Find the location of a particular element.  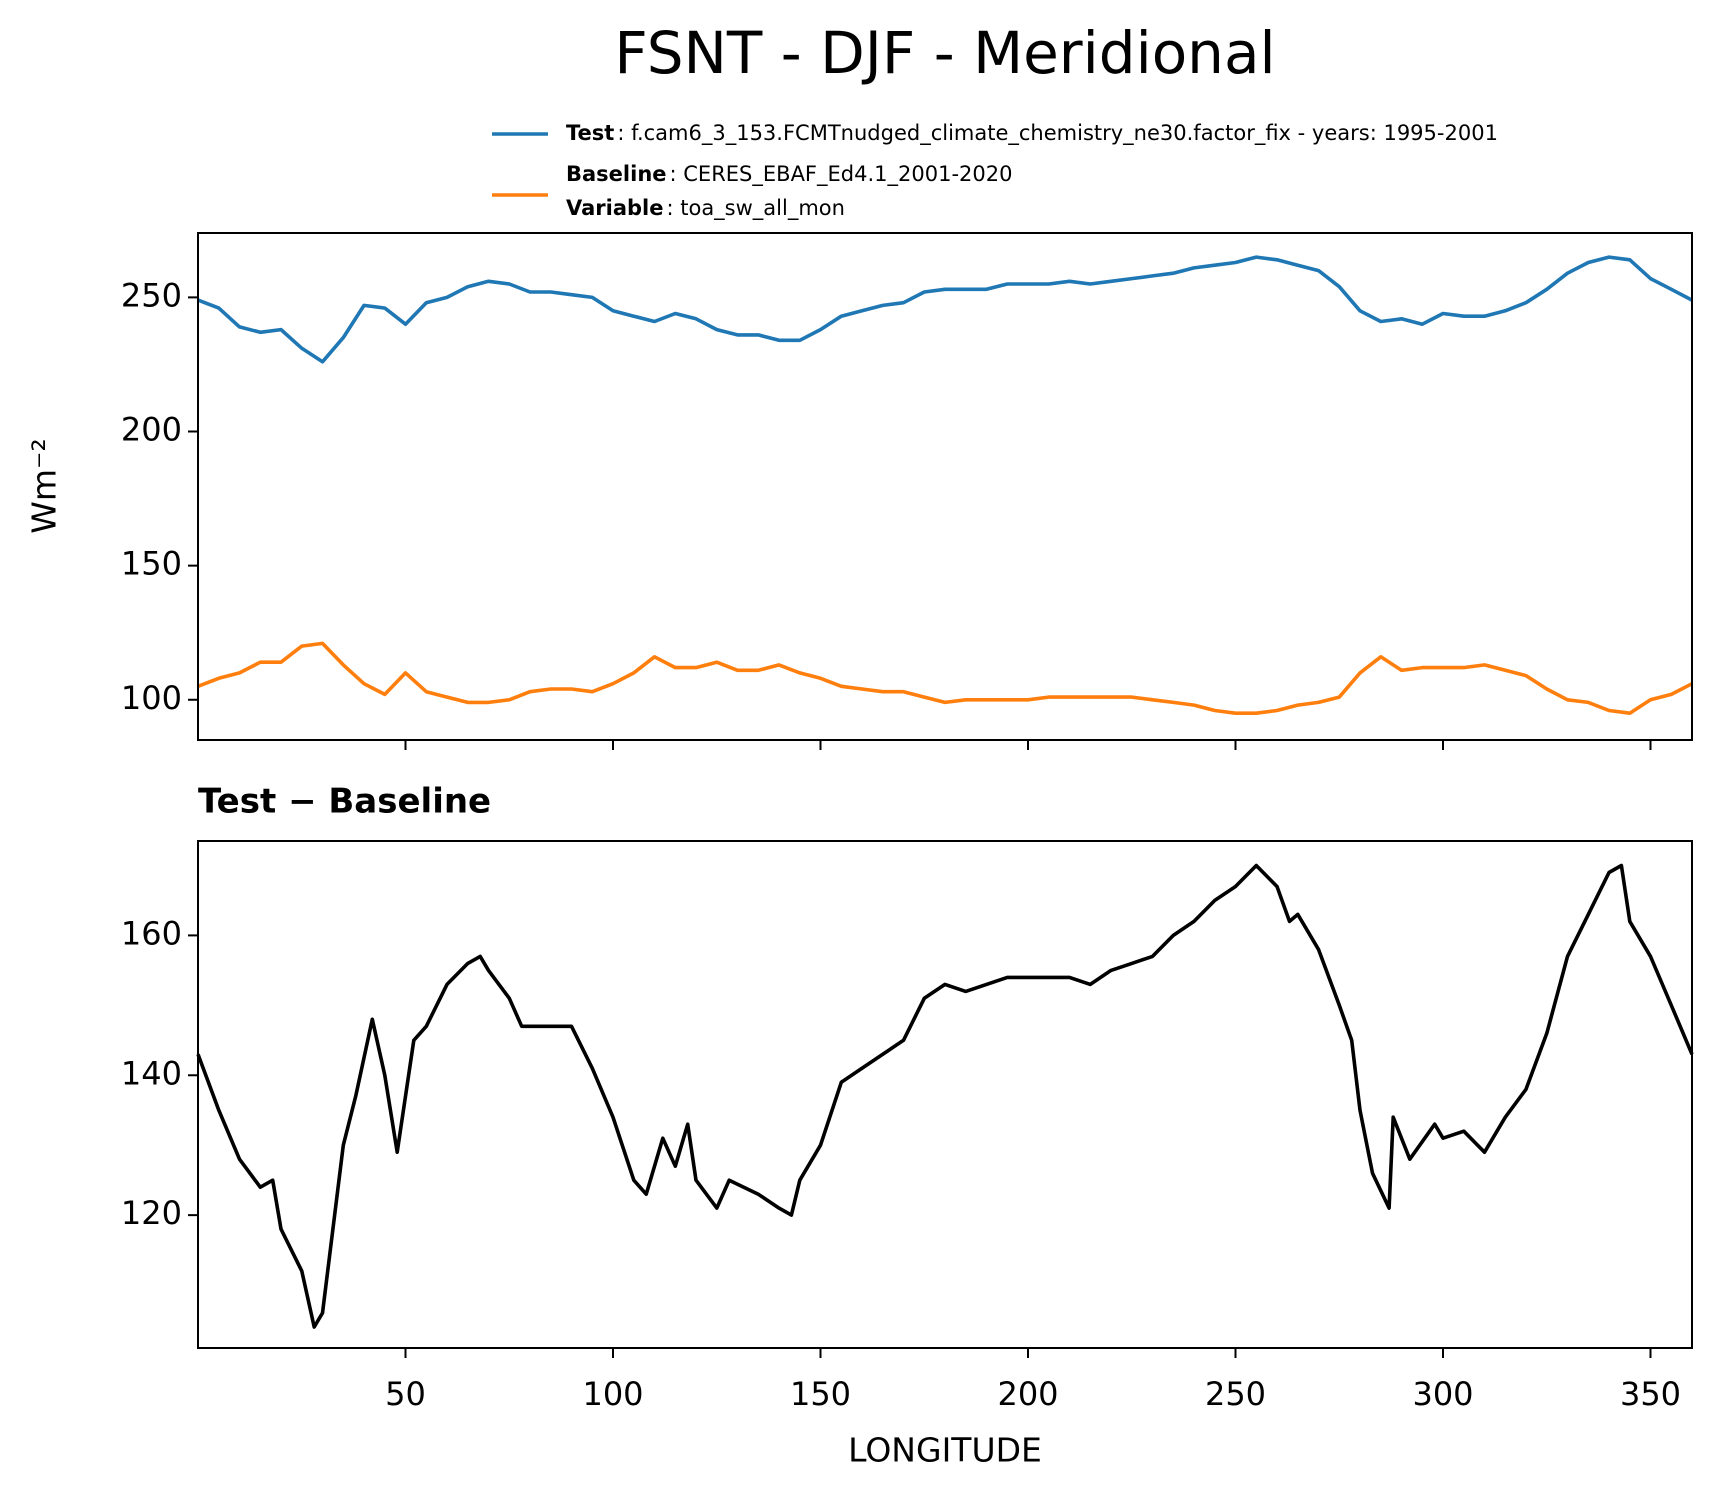

y-tick-label: 140 is located at coordinates (151, 1073).